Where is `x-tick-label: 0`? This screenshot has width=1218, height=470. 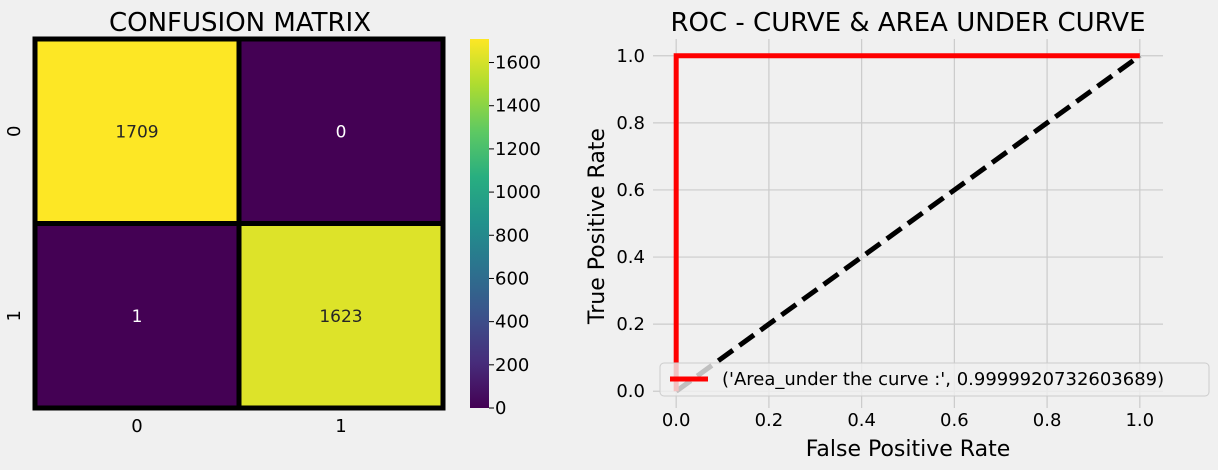
x-tick-label: 0 is located at coordinates (136, 426).